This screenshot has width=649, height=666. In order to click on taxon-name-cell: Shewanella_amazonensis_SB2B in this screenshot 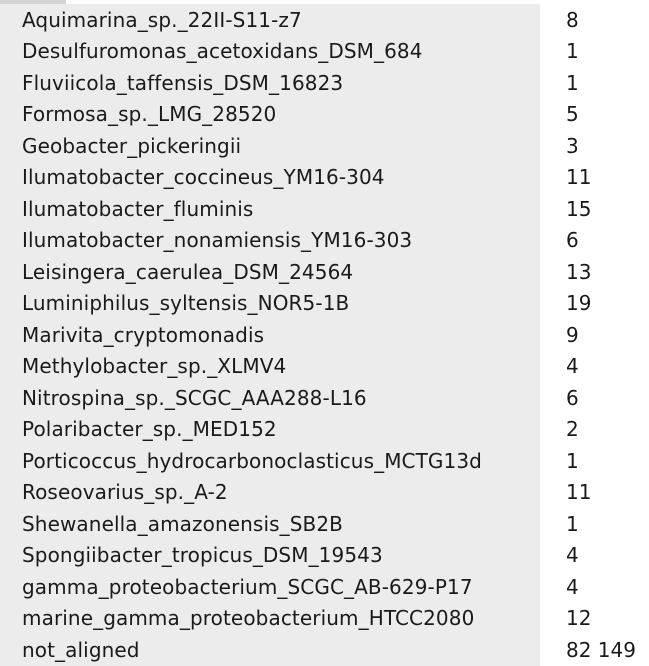, I will do `click(270, 524)`.